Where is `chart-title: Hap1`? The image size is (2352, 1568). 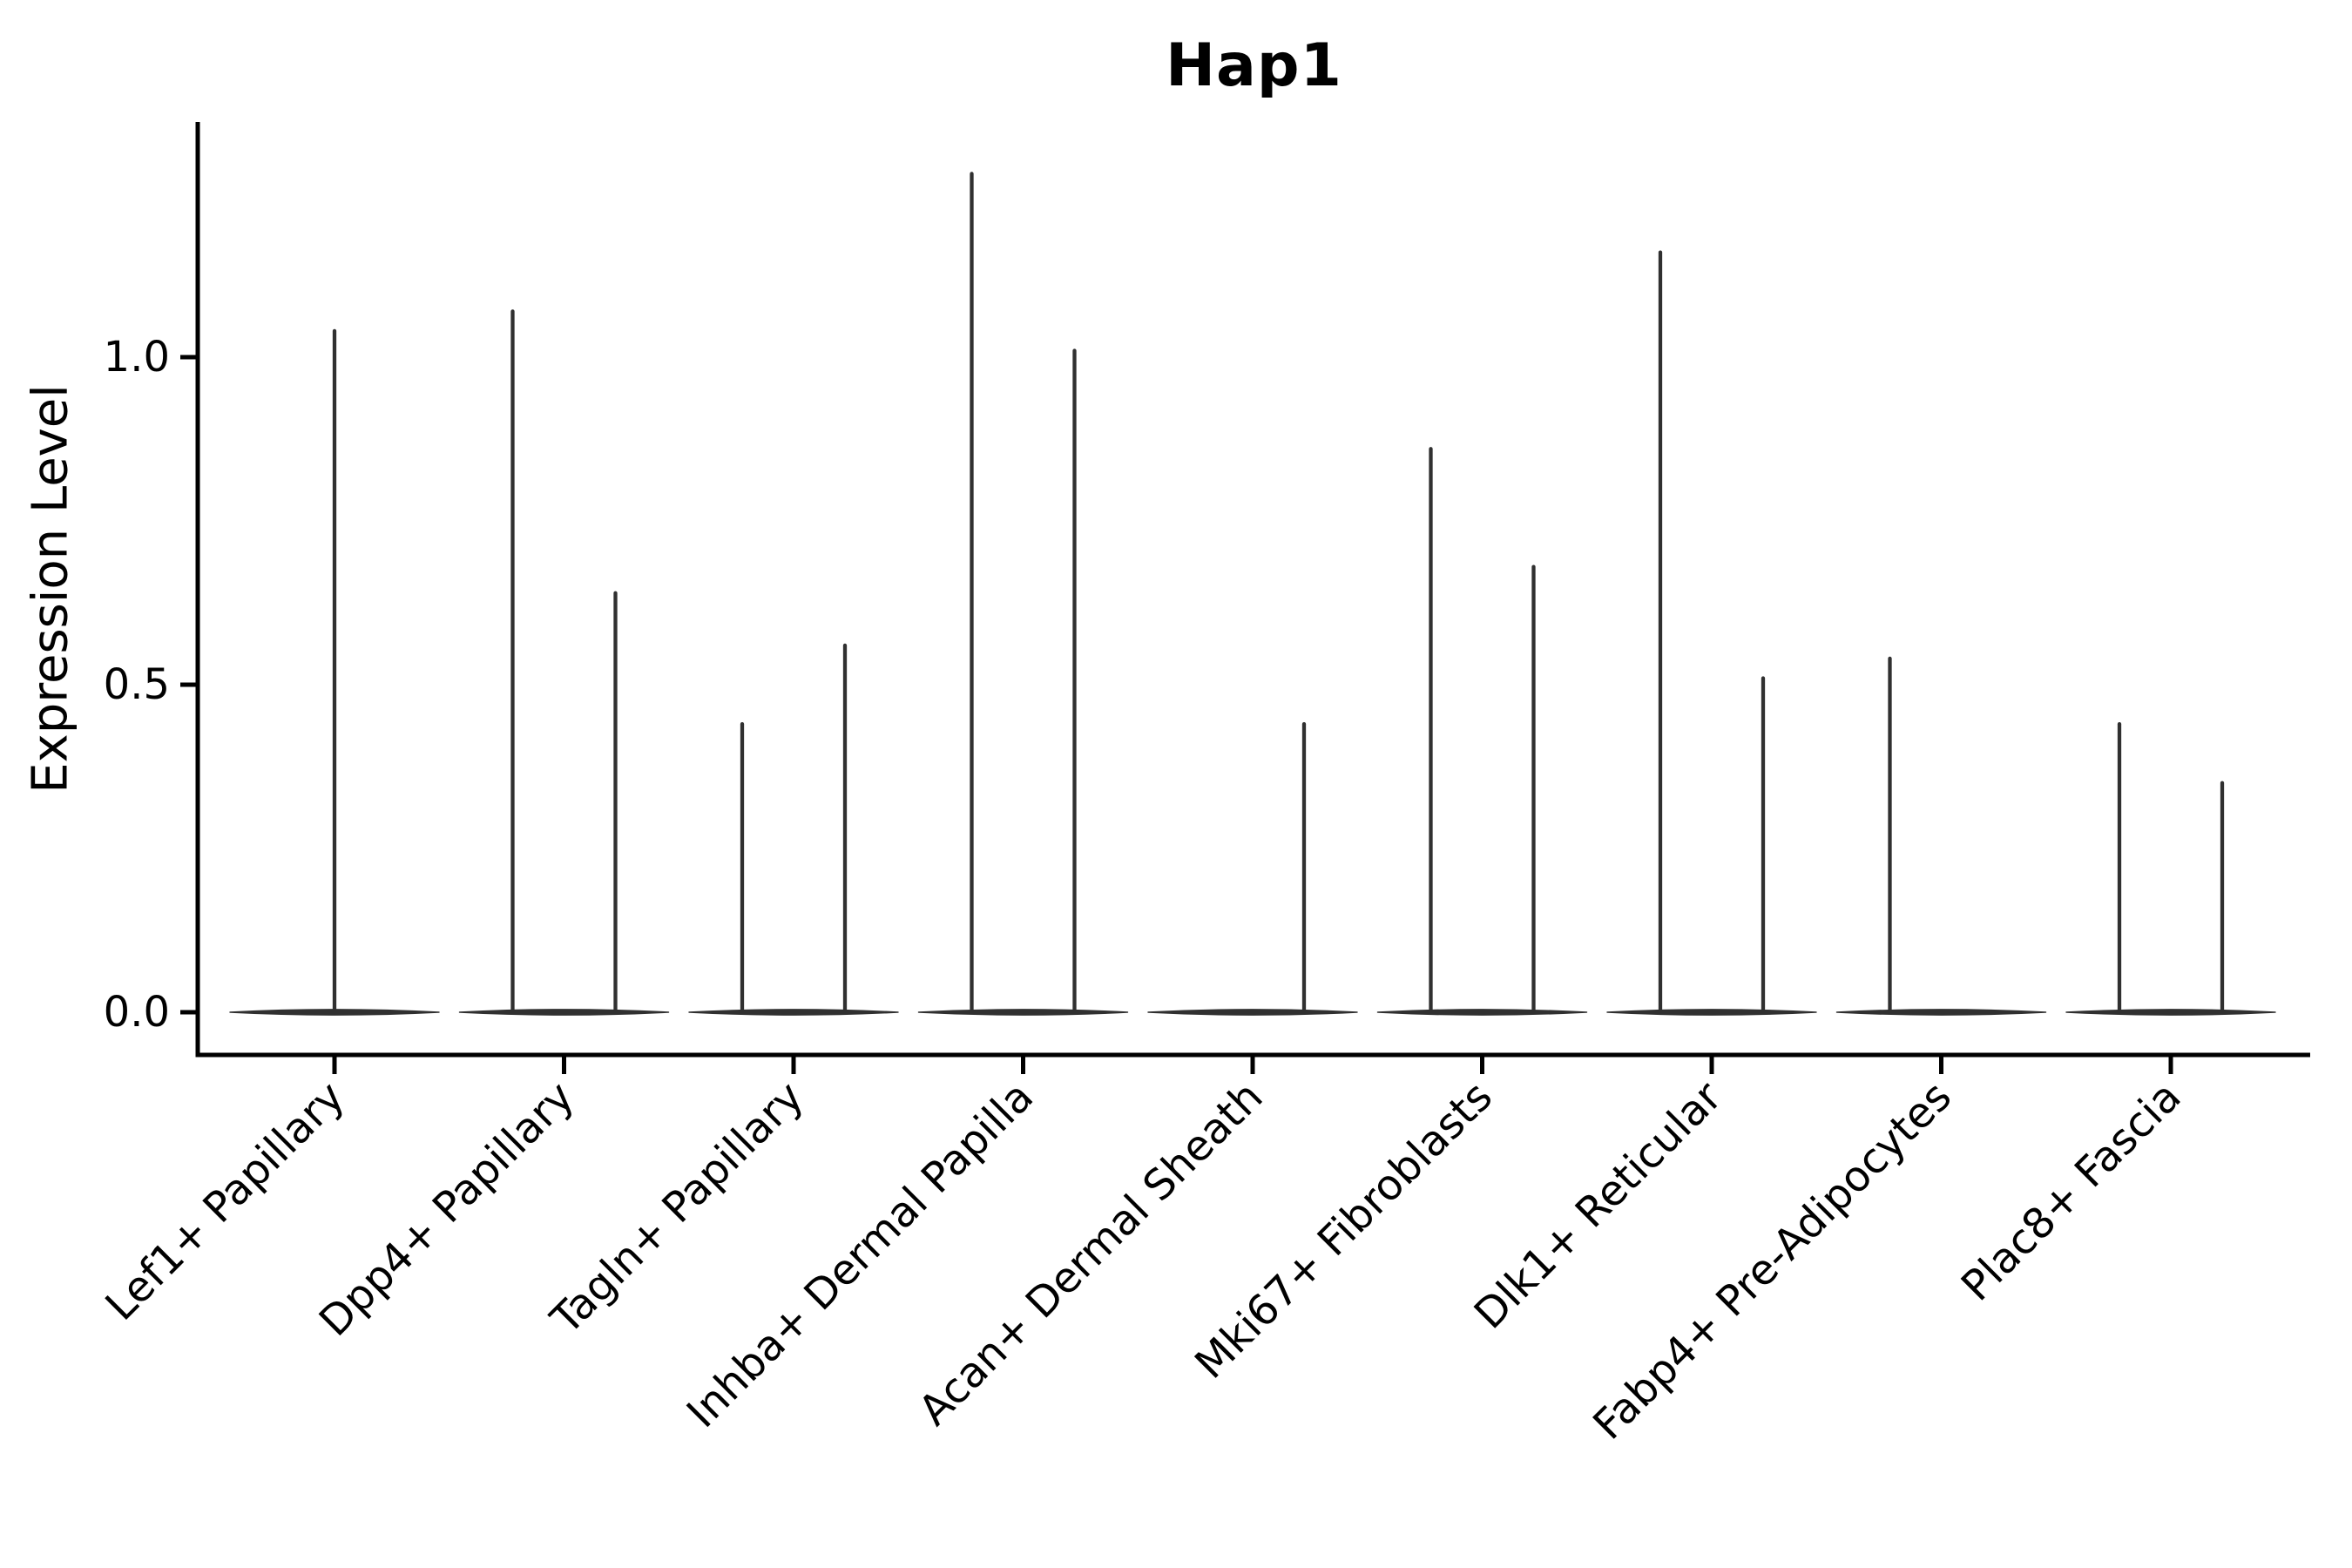
chart-title: Hap1 is located at coordinates (1254, 66).